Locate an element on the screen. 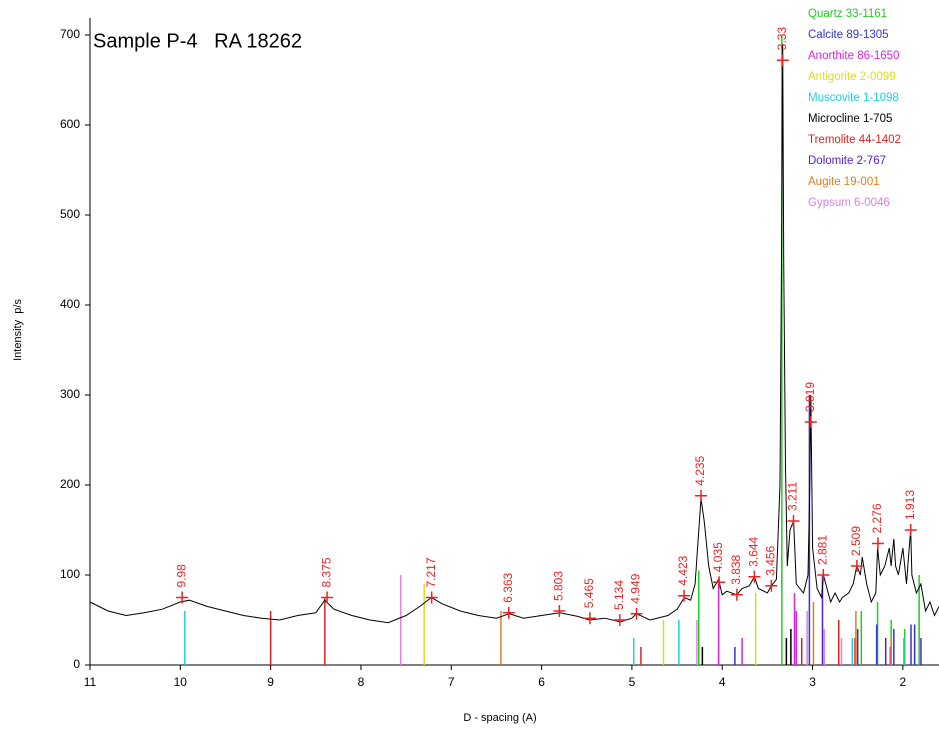 This screenshot has height=729, width=939. legend-entry: Antigorite 2-0099 is located at coordinates (852, 77).